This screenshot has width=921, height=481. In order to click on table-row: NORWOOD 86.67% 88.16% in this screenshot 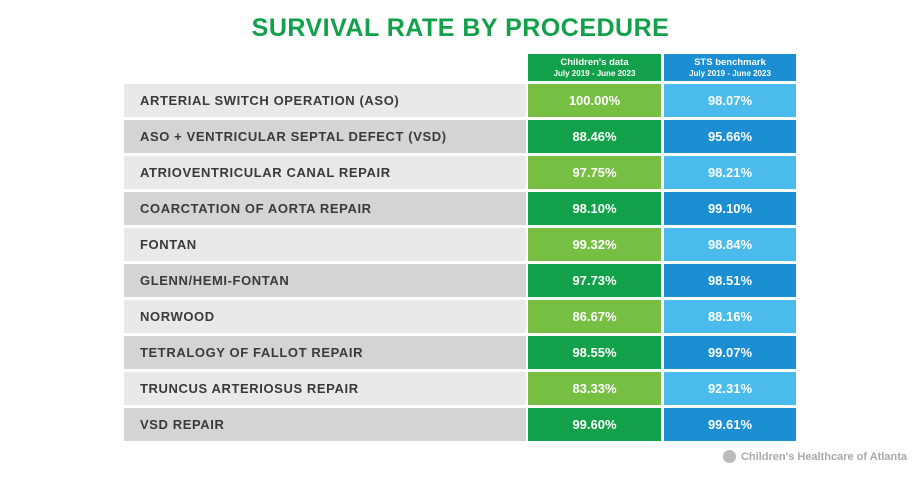, I will do `click(460, 316)`.